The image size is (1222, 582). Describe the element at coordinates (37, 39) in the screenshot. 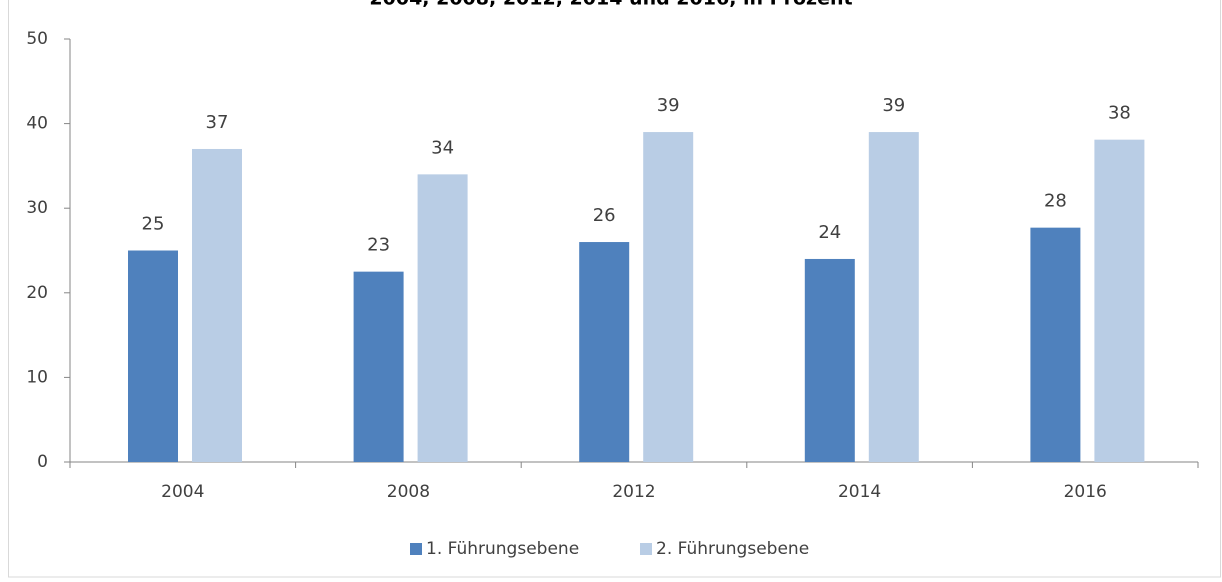

I see `y-tick-label: 50` at that location.